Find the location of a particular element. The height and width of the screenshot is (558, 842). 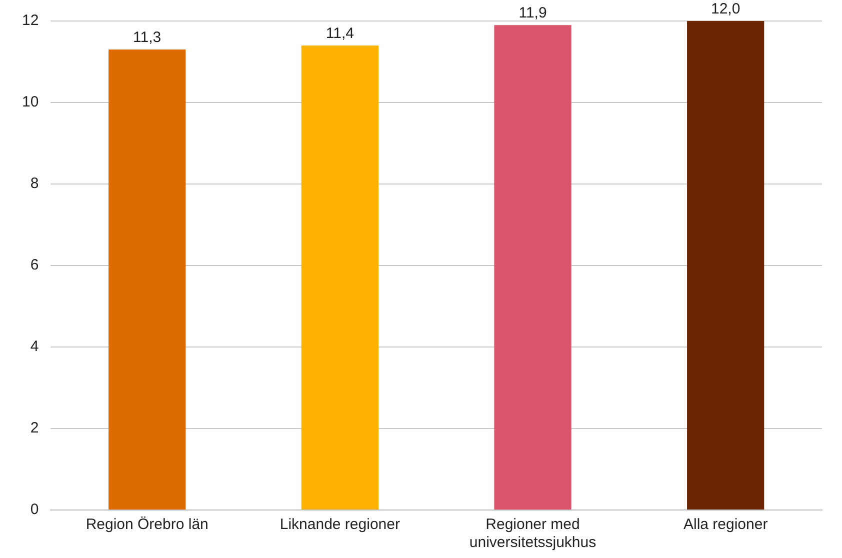

y-tick-label: 8 is located at coordinates (34, 183).